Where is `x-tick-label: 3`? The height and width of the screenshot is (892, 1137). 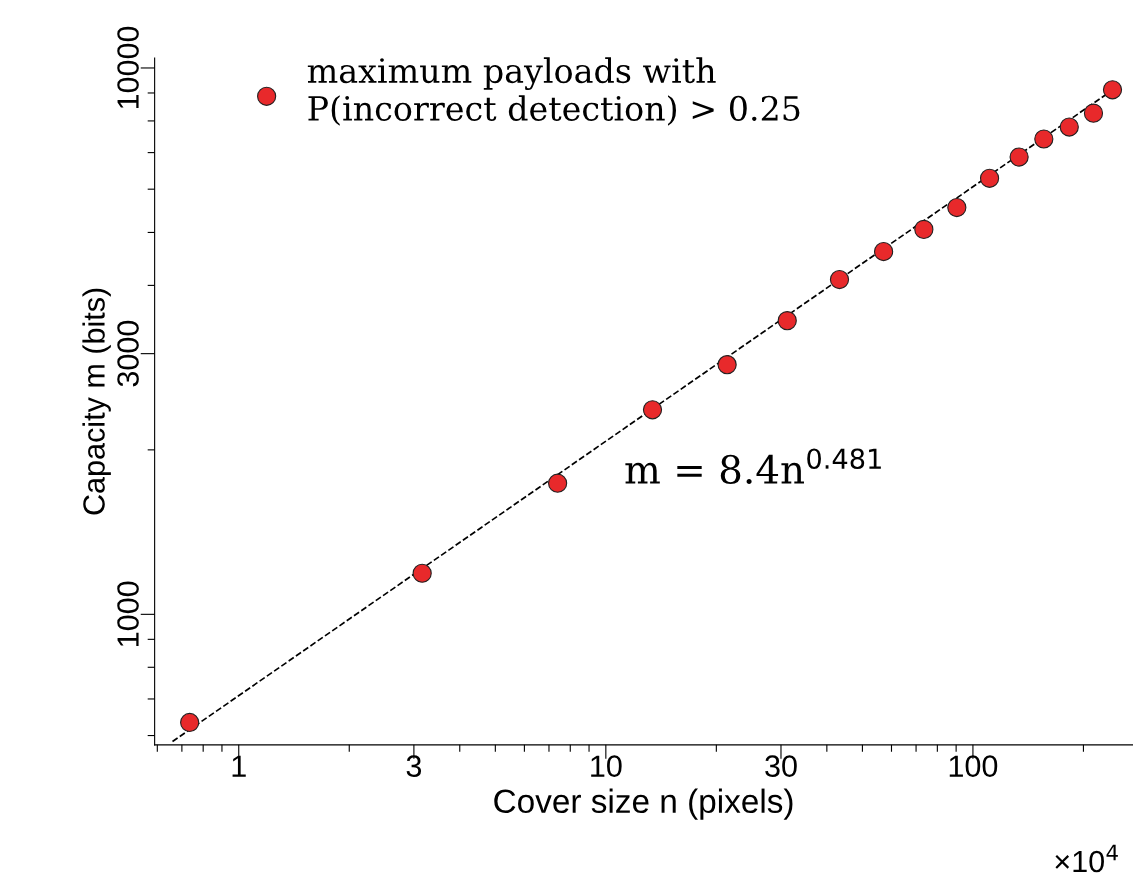
x-tick-label: 3 is located at coordinates (414, 766).